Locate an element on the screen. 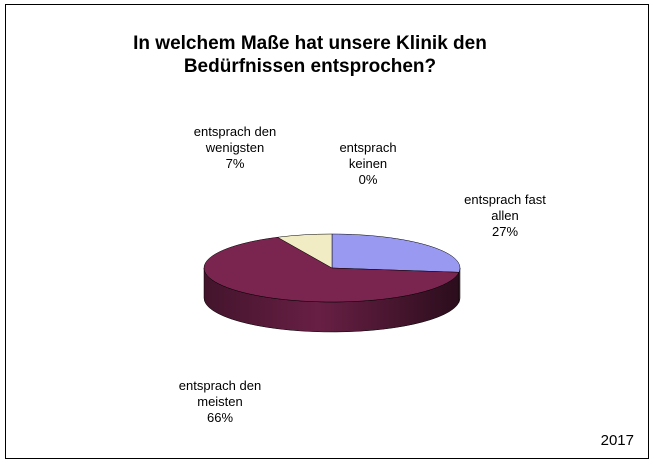 The image size is (656, 464). label-fast-allen-line-2: allen is located at coordinates (505, 215).